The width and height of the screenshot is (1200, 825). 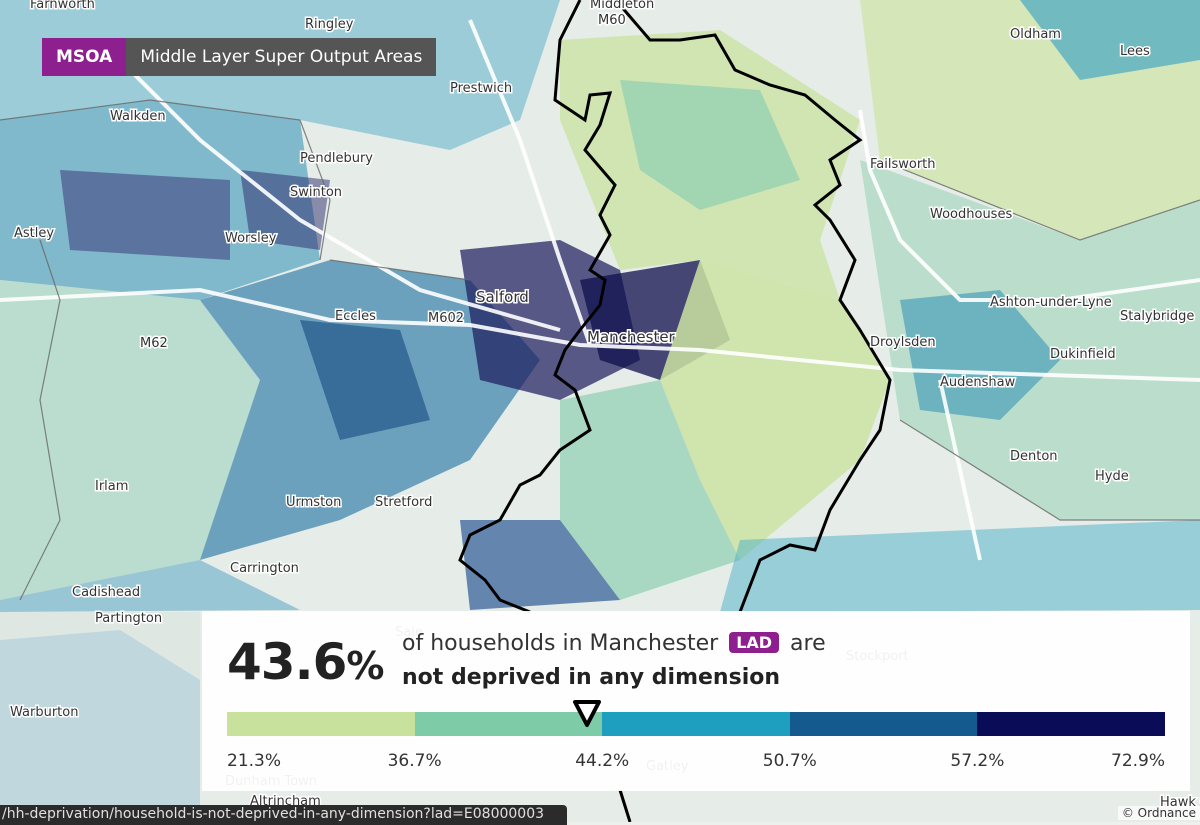 I want to click on legend-tick-label: 36.7%, so click(x=414, y=761).